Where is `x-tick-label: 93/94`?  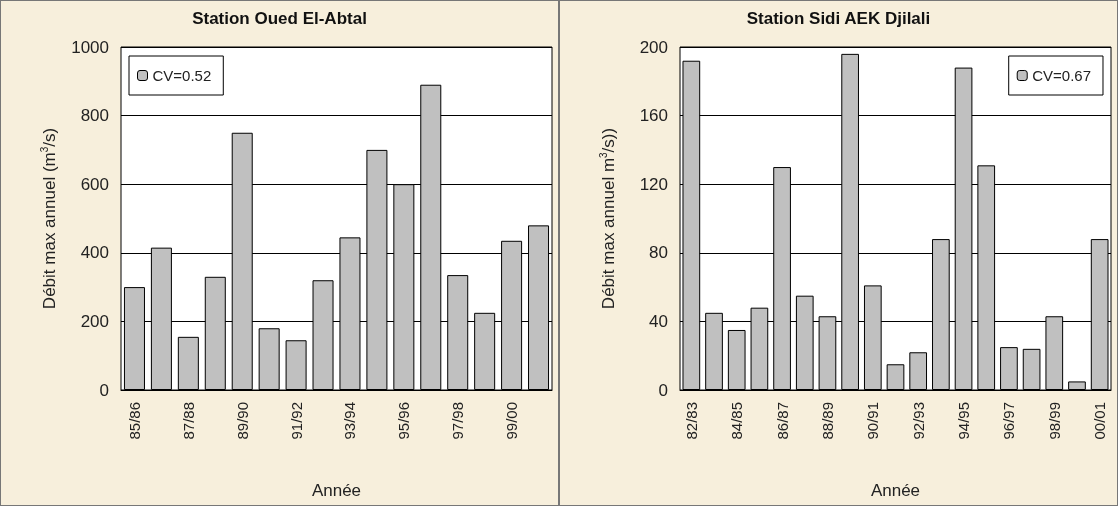 x-tick-label: 93/94 is located at coordinates (350, 421).